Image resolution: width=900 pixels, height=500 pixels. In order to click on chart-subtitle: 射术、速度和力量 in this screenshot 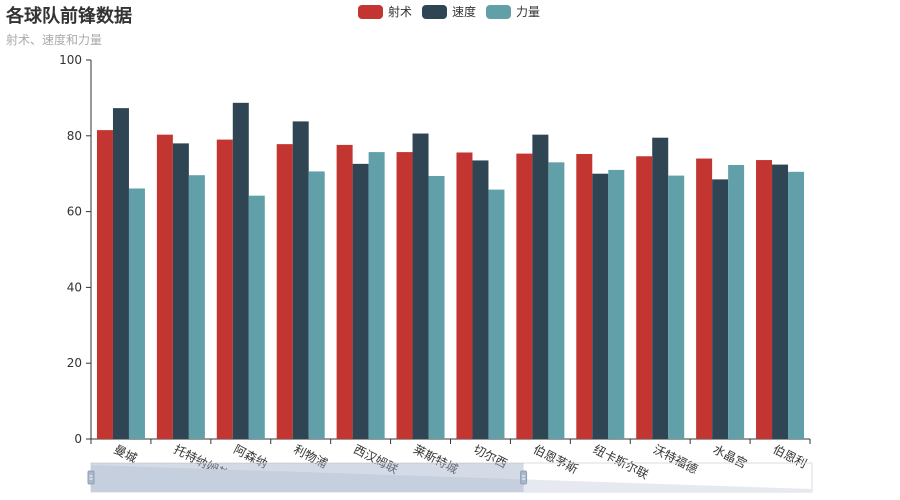, I will do `click(54, 40)`.